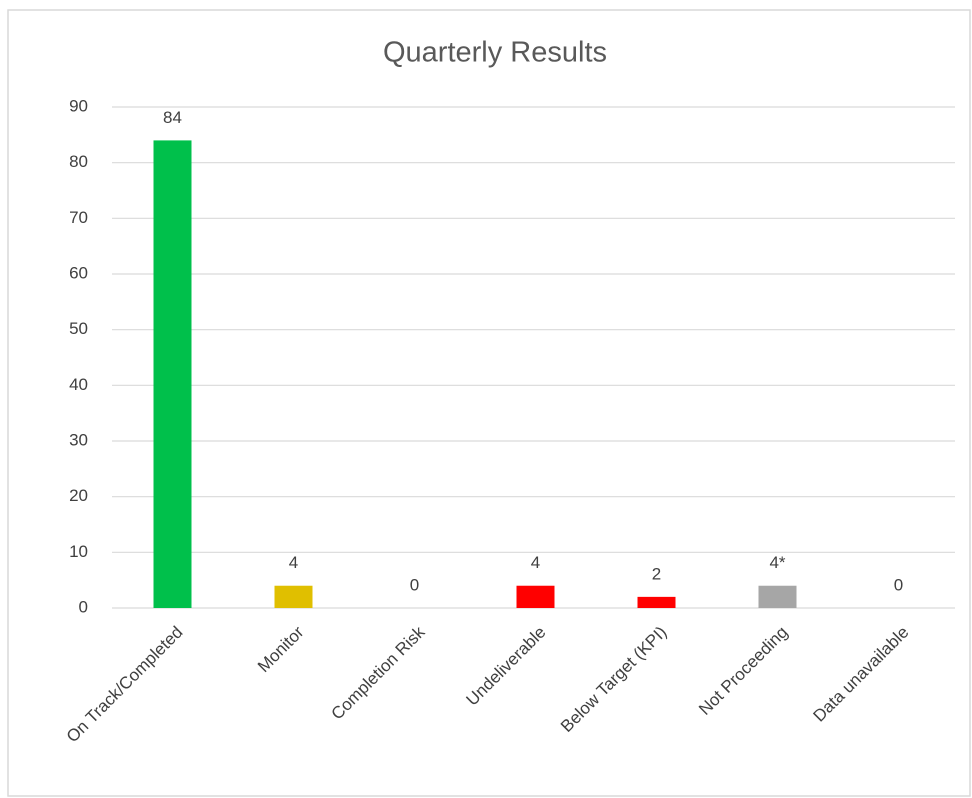 Image resolution: width=972 pixels, height=798 pixels. What do you see at coordinates (78, 161) in the screenshot?
I see `y-tick-label: 80` at bounding box center [78, 161].